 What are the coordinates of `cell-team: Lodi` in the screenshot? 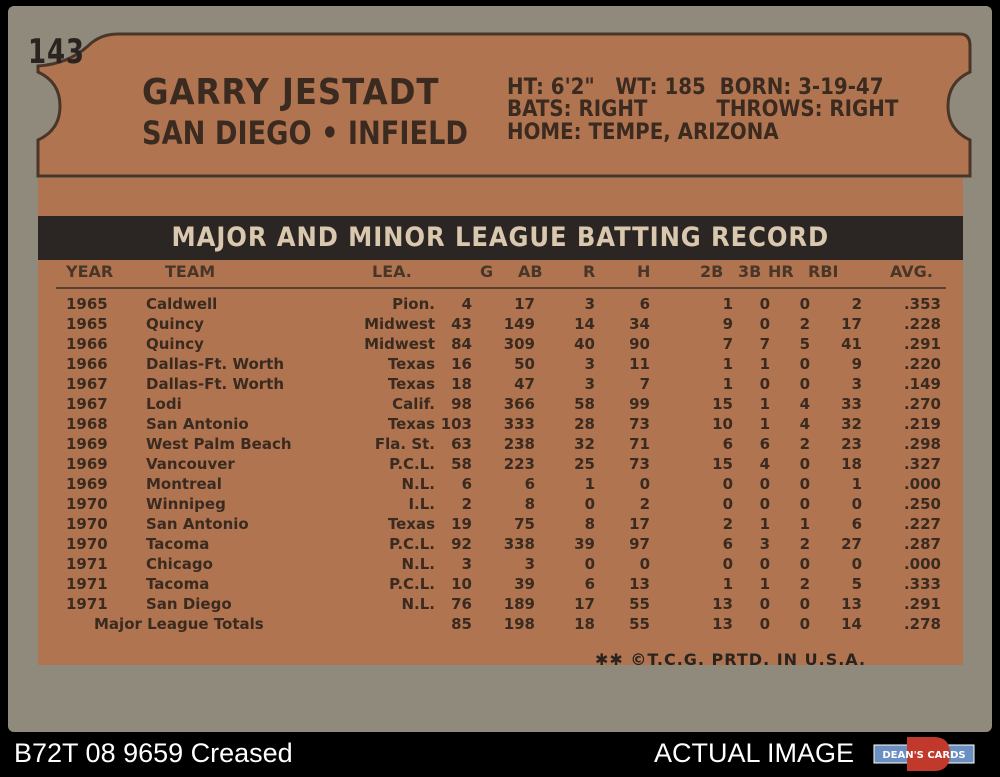 It's located at (164, 404).